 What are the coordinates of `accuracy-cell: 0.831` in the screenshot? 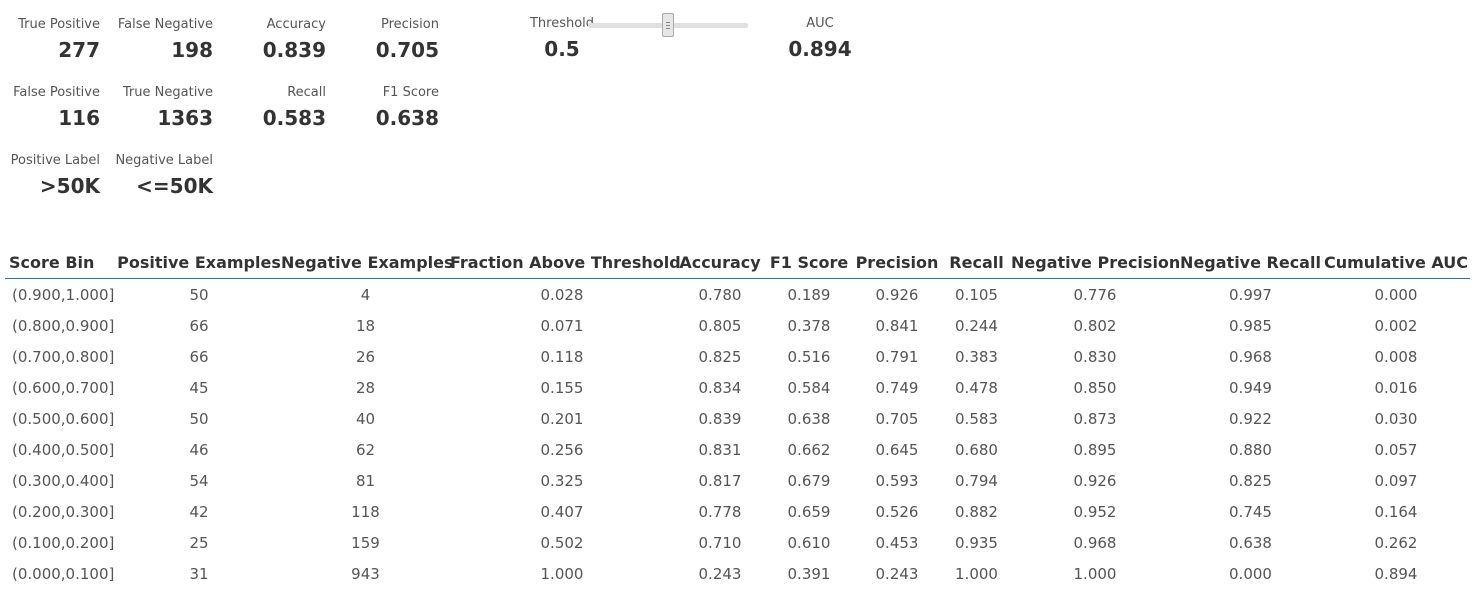 It's located at (720, 449).